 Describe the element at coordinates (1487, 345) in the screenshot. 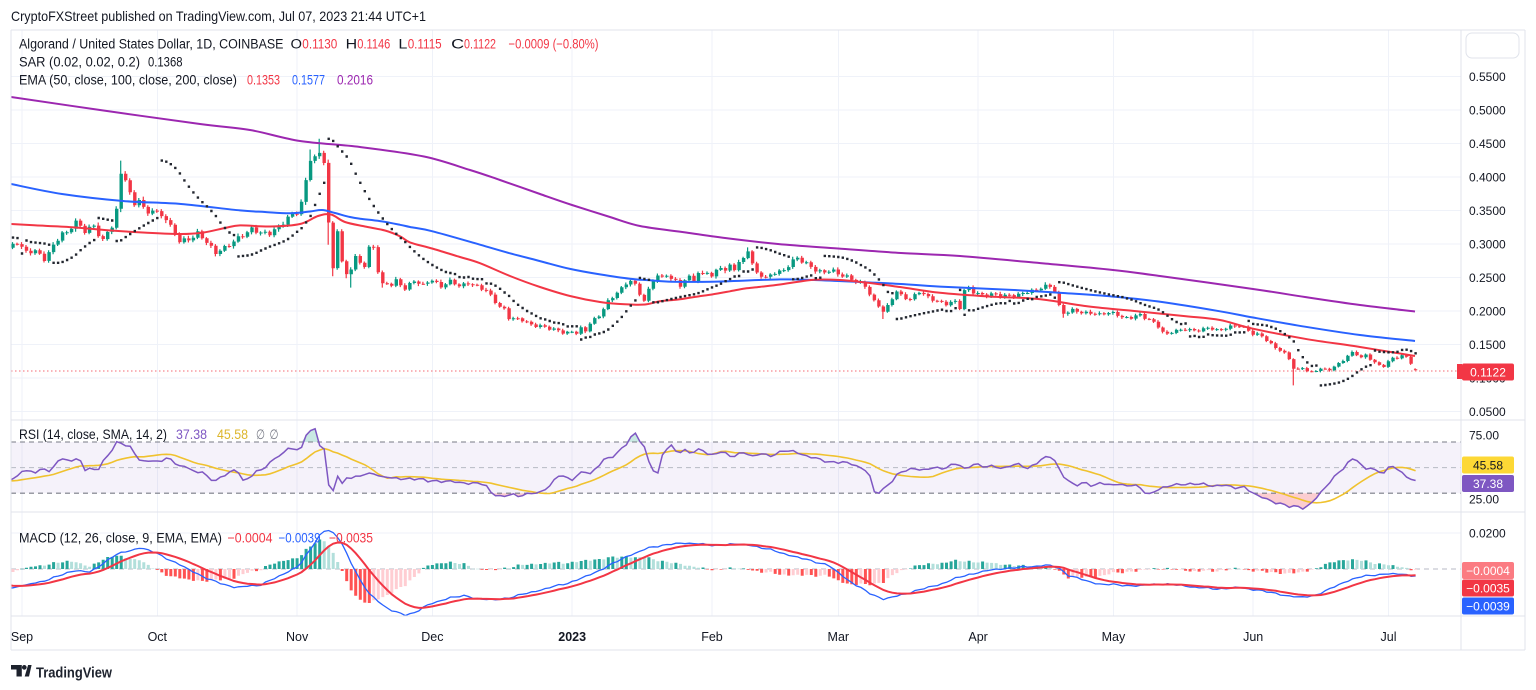

I see `svg-text: 0.1500` at that location.